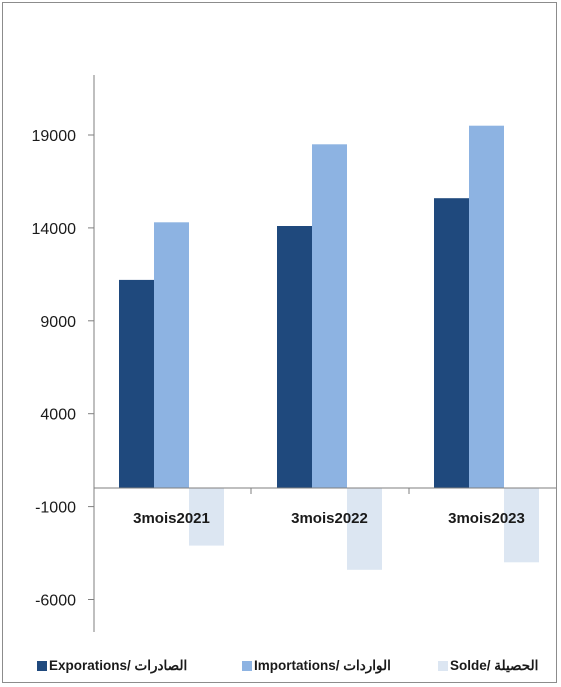 This screenshot has width=561, height=687. I want to click on bar-balance-3mois2021, so click(206, 517).